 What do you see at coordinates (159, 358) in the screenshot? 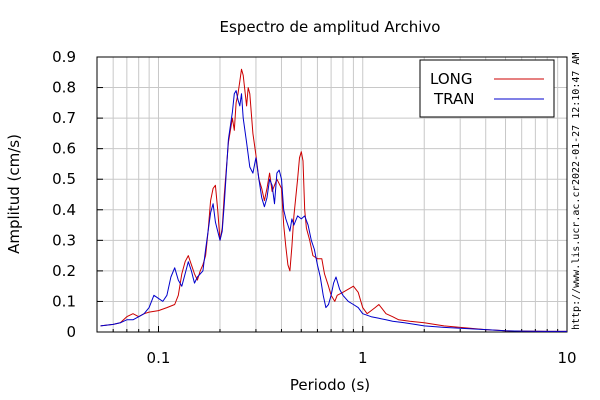
I see `x-tick-label: 0.1` at bounding box center [159, 358].